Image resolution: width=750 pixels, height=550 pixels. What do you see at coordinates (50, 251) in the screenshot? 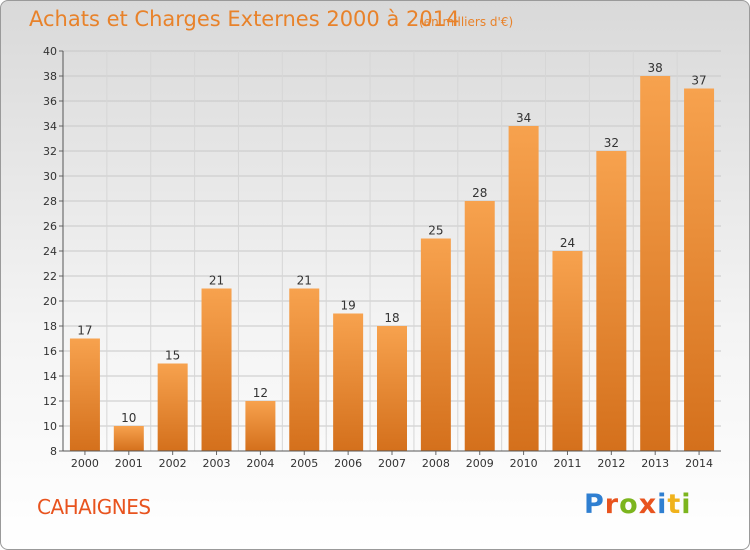
I see `y-tick-label: 24` at bounding box center [50, 251].